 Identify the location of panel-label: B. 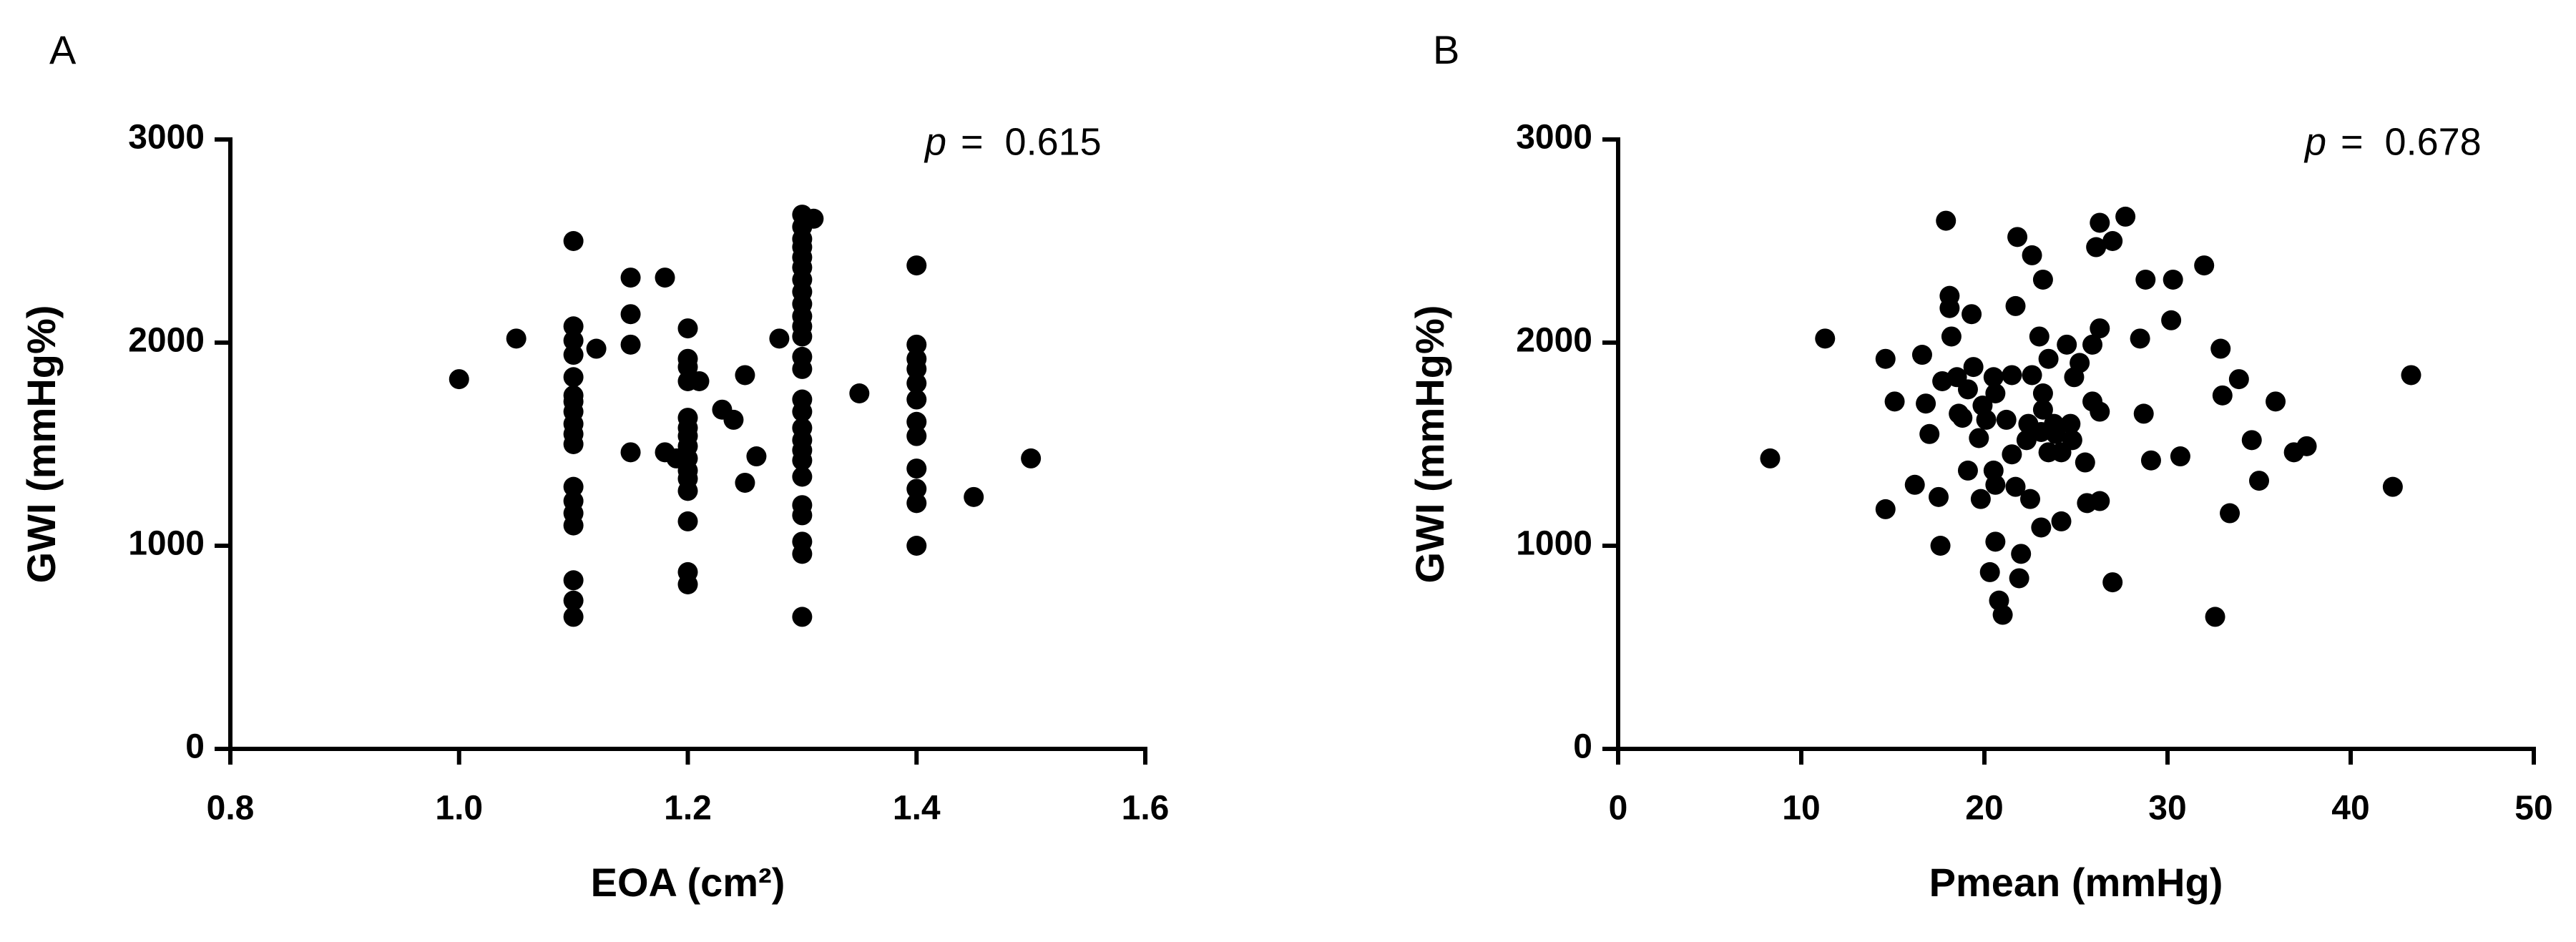
(1446, 49).